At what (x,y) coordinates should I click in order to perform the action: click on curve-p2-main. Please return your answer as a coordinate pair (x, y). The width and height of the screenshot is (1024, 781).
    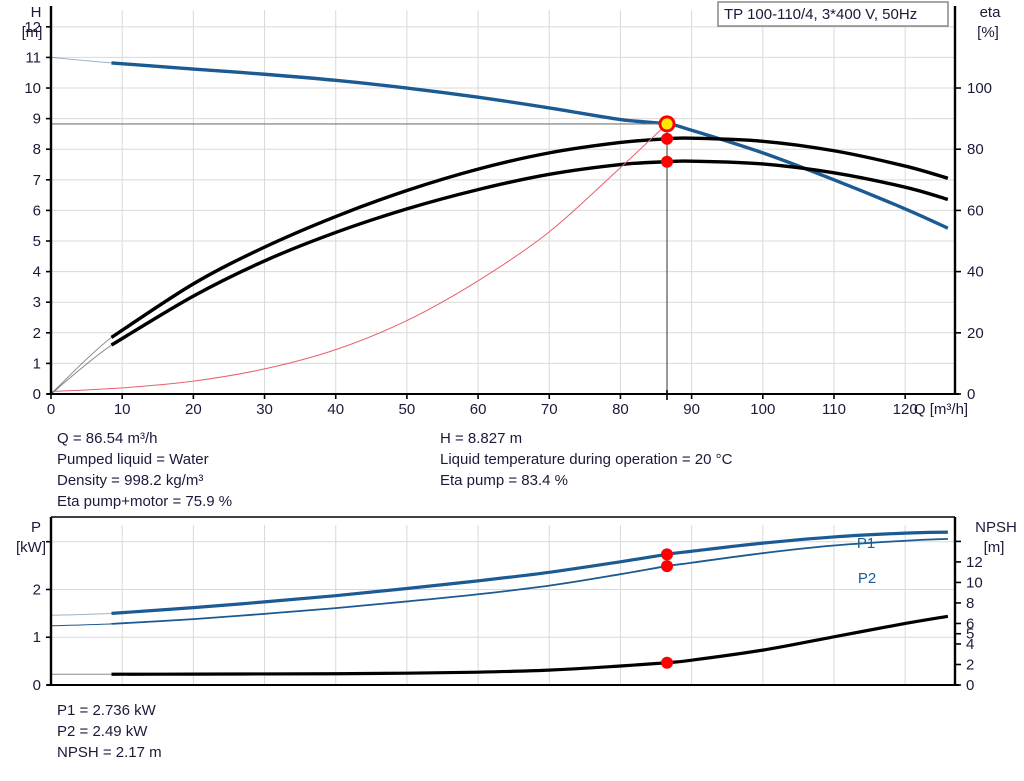
    Looking at the image, I should click on (529, 581).